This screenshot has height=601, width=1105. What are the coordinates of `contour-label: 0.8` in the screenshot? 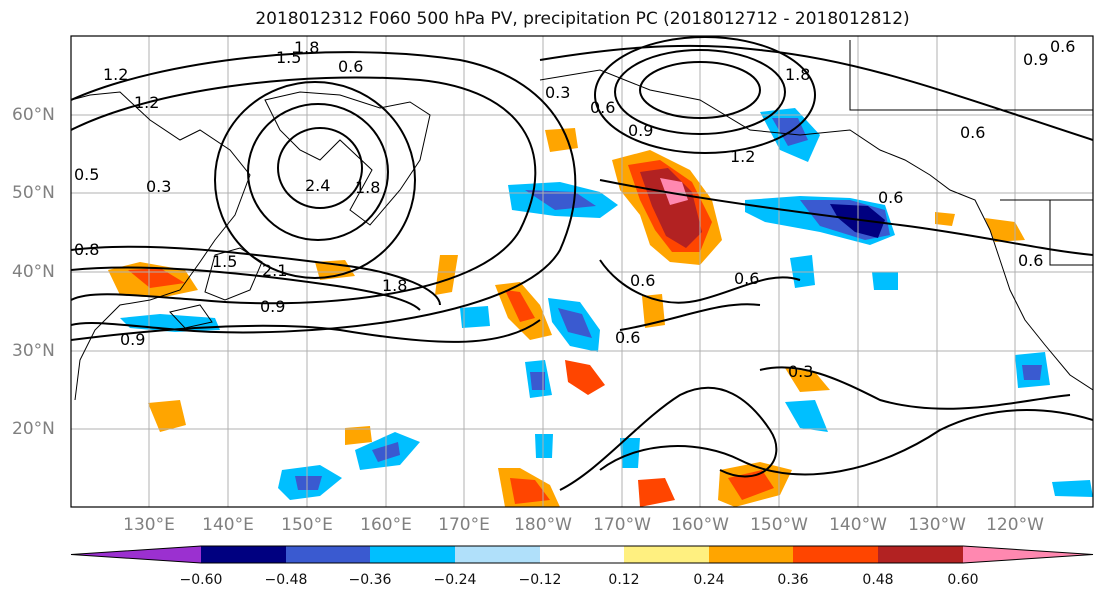 It's located at (86, 249).